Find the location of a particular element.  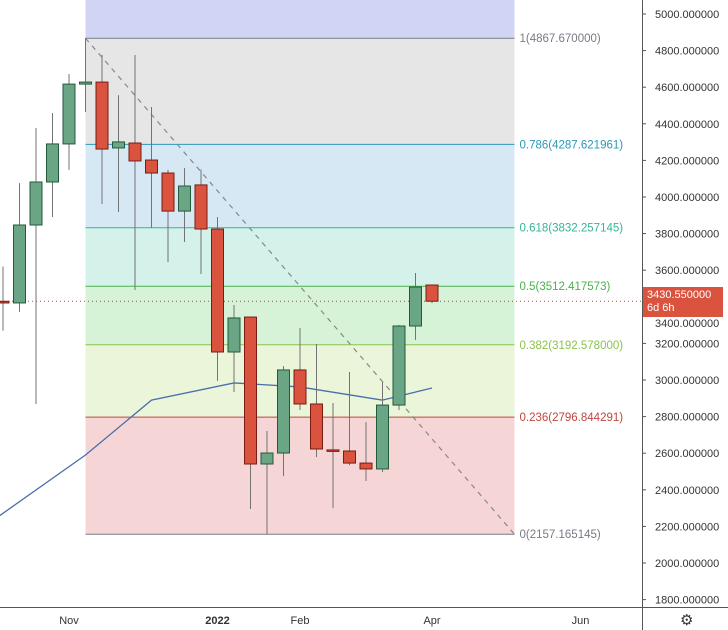

price-tick-label: 2200.000000 is located at coordinates (687, 527).